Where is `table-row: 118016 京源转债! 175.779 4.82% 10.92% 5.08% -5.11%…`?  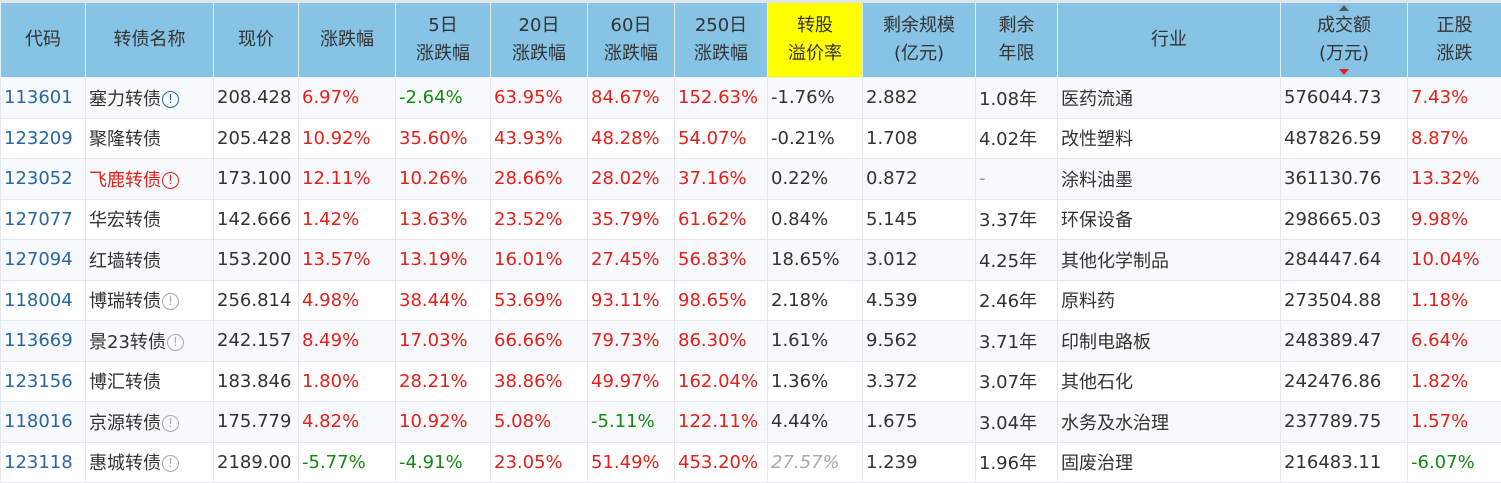 table-row: 118016 京源转债! 175.779 4.82% 10.92% 5.08% -5.11%… is located at coordinates (750, 422).